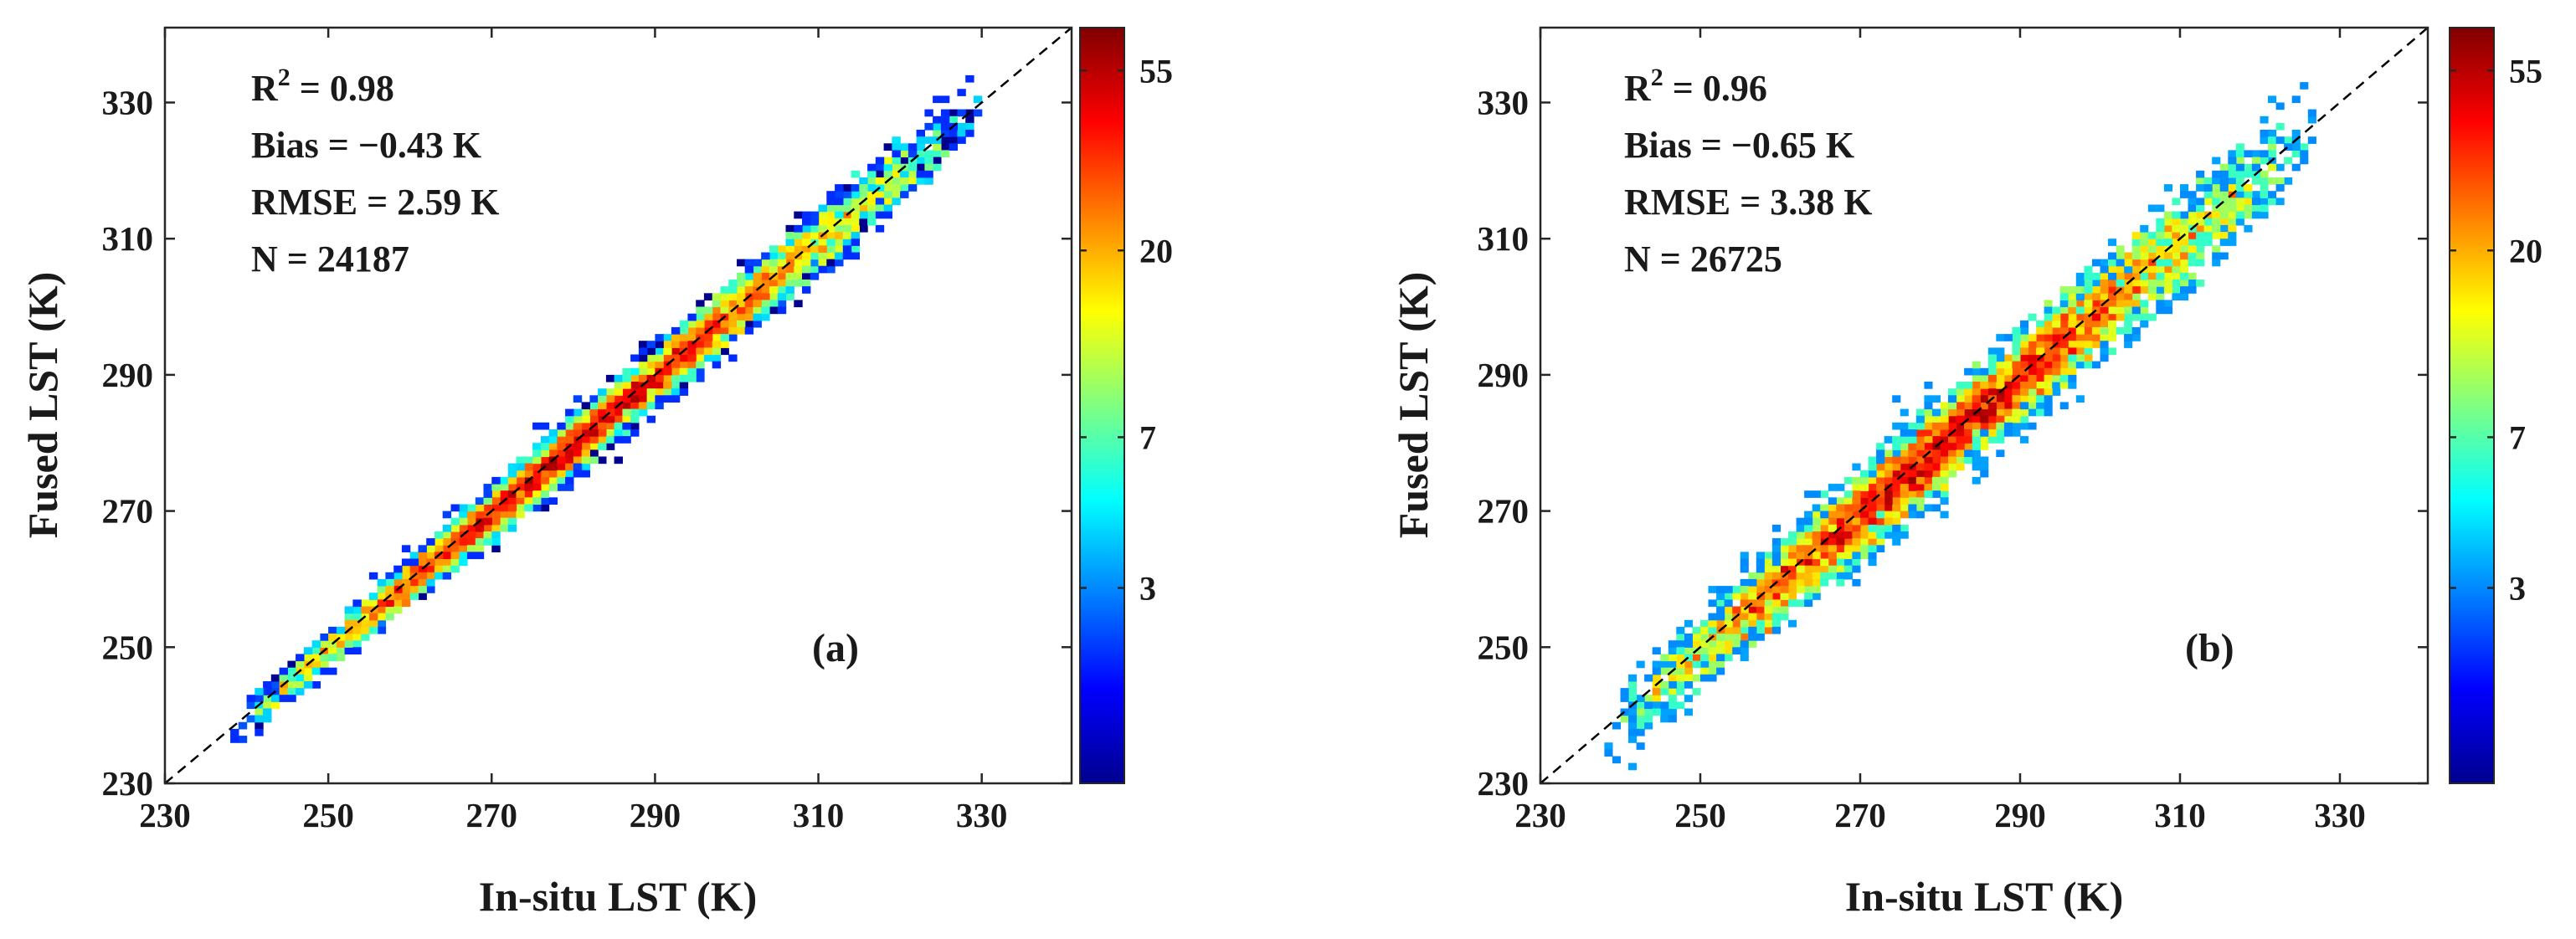 Image resolution: width=2576 pixels, height=939 pixels. Describe the element at coordinates (2020, 815) in the screenshot. I see `x-tick-label-b: 290` at that location.